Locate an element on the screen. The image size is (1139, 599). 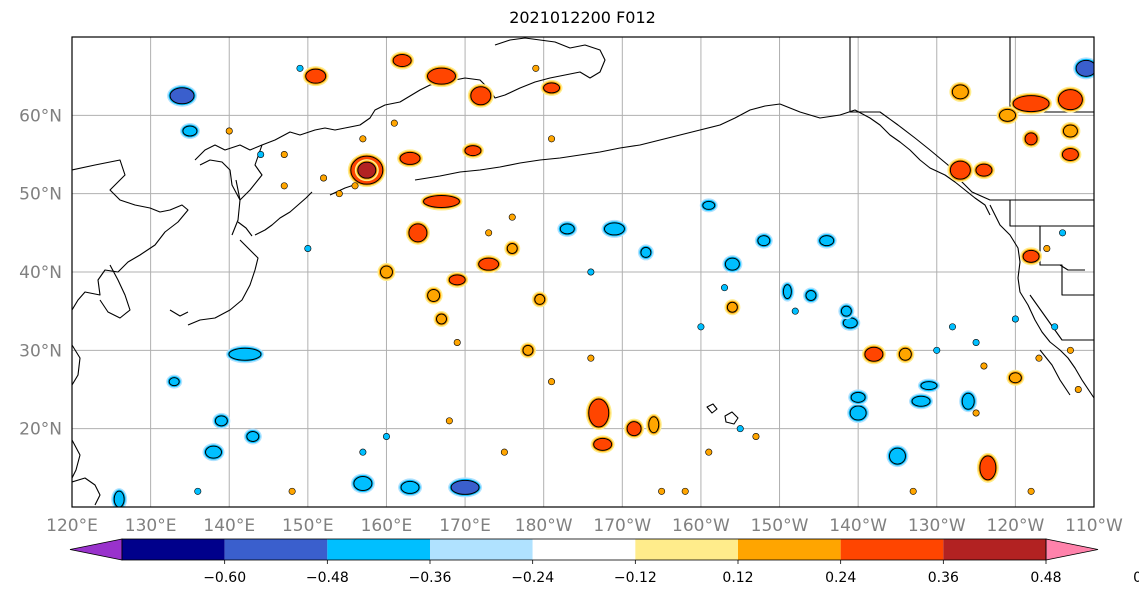
longitude-tick-label: 130°W is located at coordinates (937, 526).